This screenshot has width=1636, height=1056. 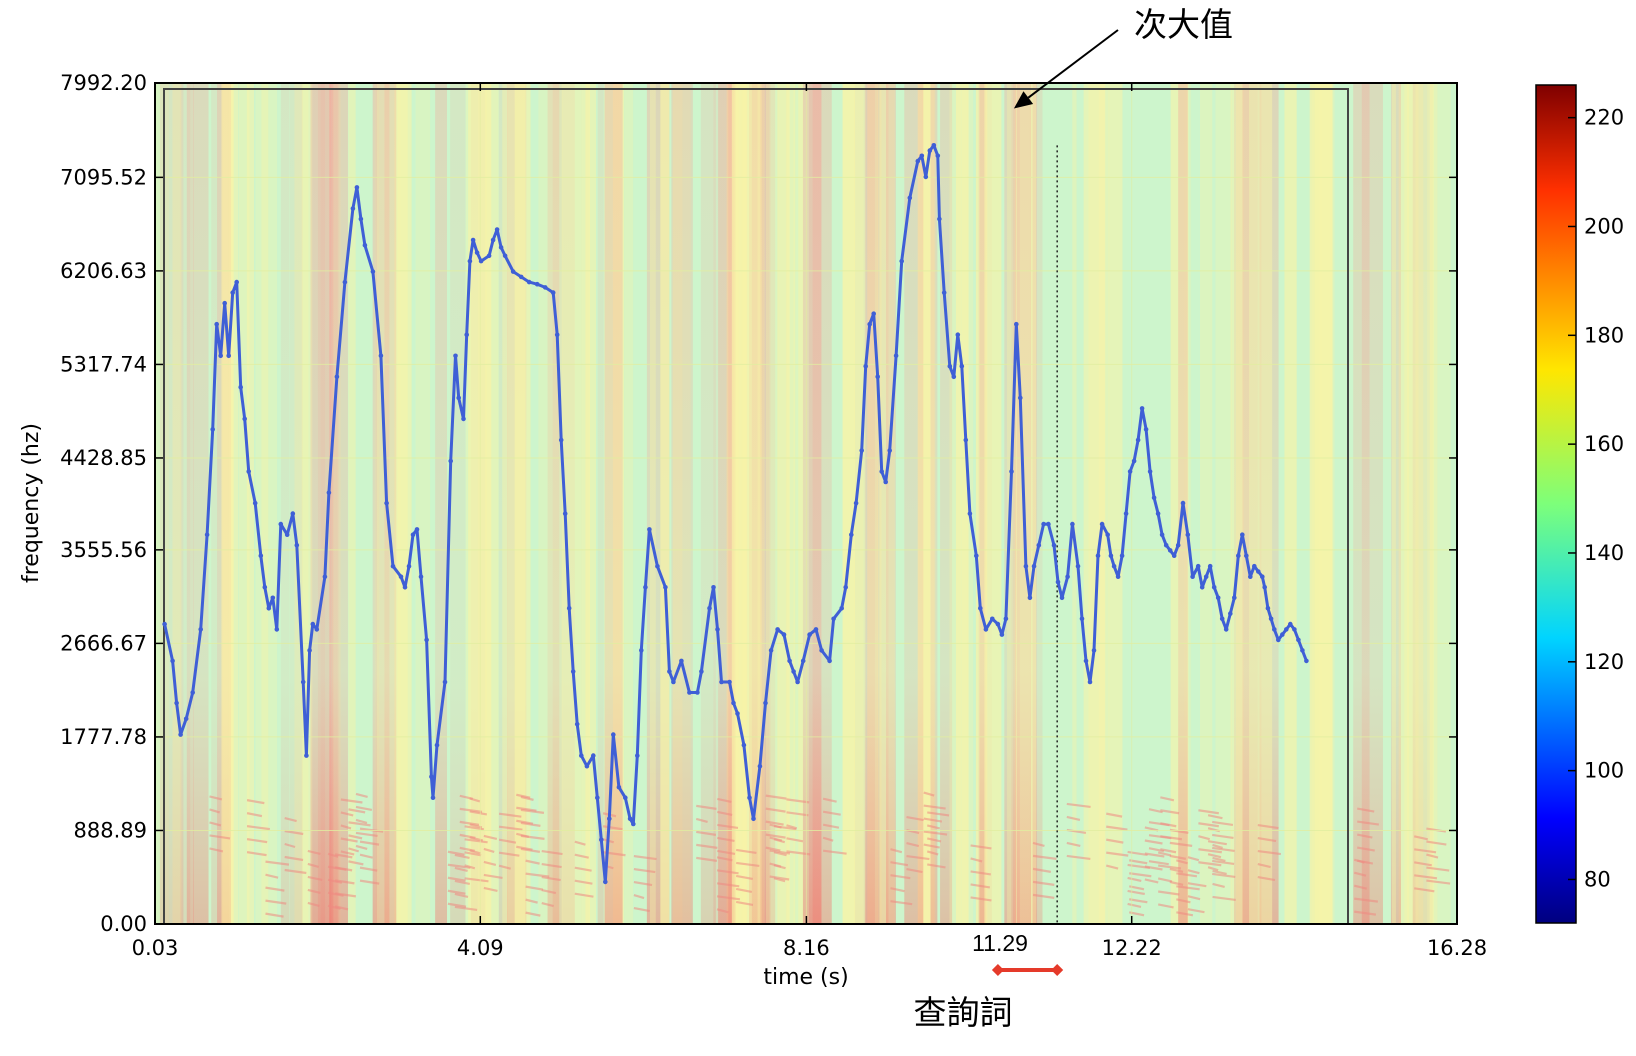 What do you see at coordinates (103, 271) in the screenshot?
I see `y-tick-label: 6206.63` at bounding box center [103, 271].